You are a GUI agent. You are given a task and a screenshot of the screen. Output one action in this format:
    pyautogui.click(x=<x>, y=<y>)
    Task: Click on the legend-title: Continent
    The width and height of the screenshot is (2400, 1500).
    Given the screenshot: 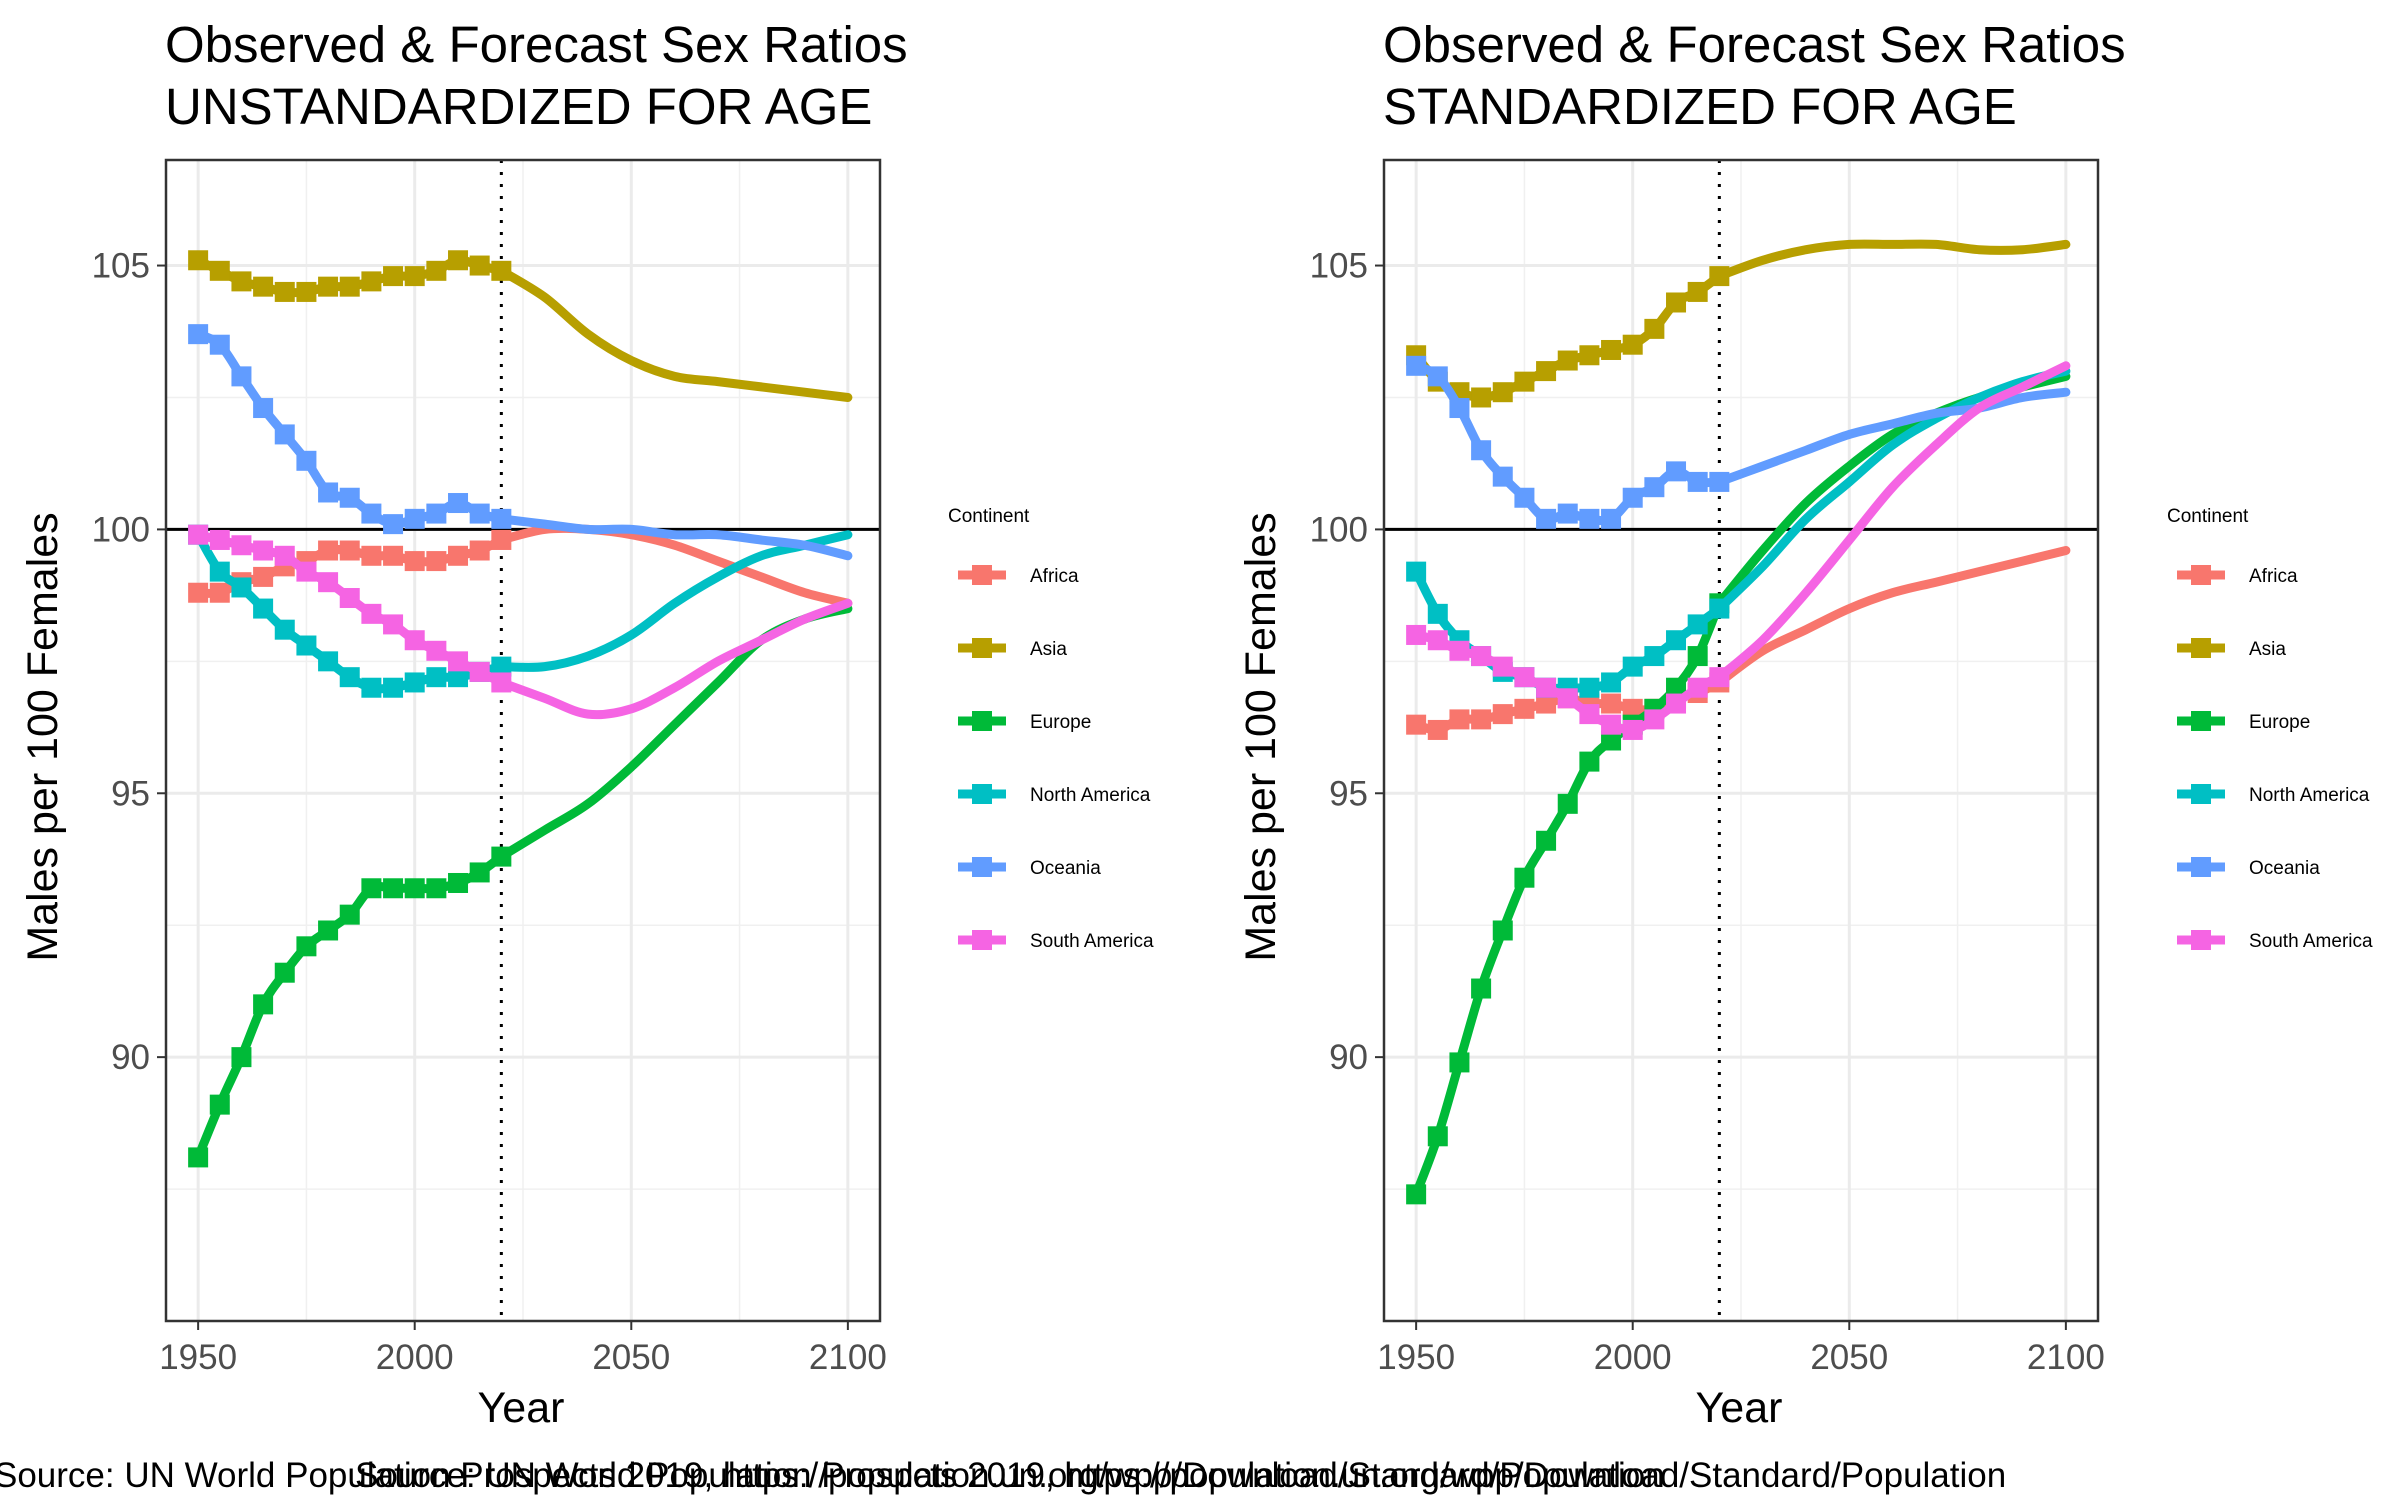 What is the action you would take?
    pyautogui.click(x=2208, y=516)
    